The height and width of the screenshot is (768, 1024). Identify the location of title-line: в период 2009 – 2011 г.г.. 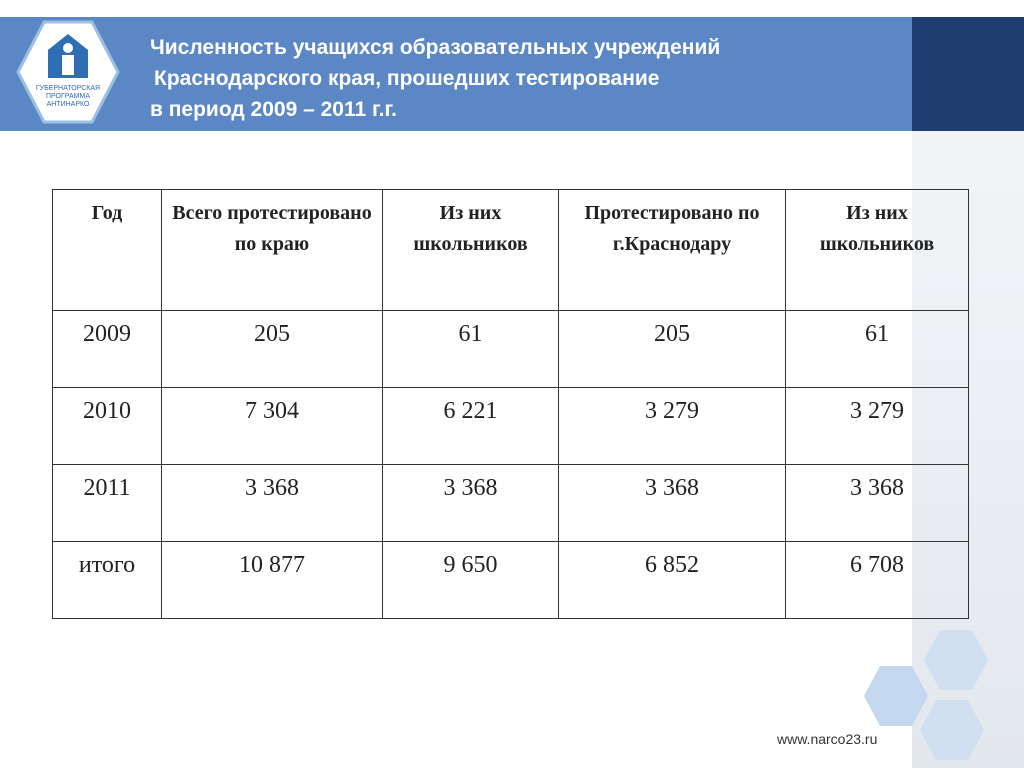
(273, 109).